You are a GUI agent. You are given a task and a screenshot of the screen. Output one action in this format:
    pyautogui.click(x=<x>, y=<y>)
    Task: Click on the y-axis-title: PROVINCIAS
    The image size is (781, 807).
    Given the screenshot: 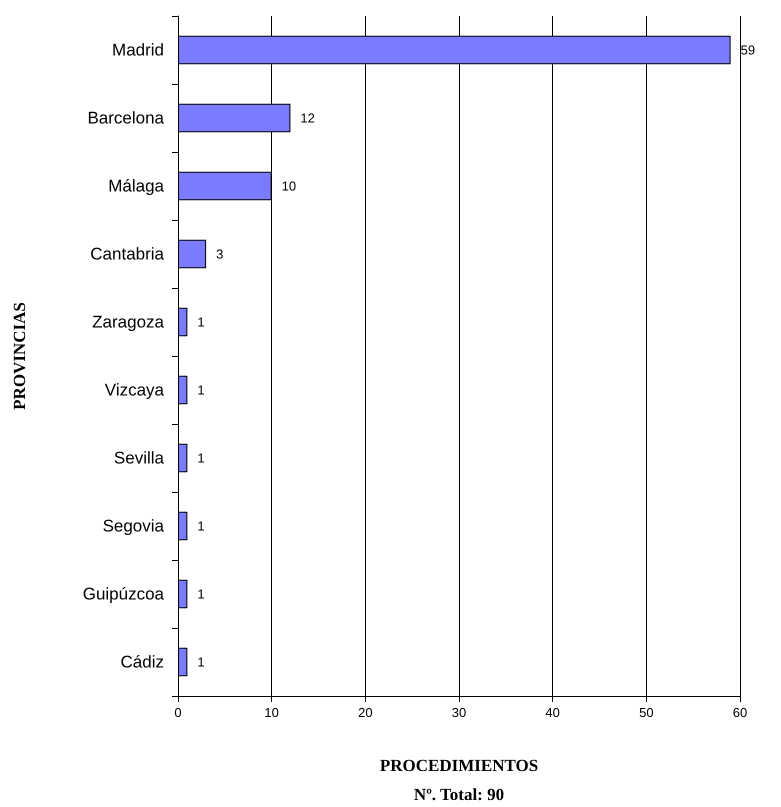 What is the action you would take?
    pyautogui.click(x=19, y=356)
    